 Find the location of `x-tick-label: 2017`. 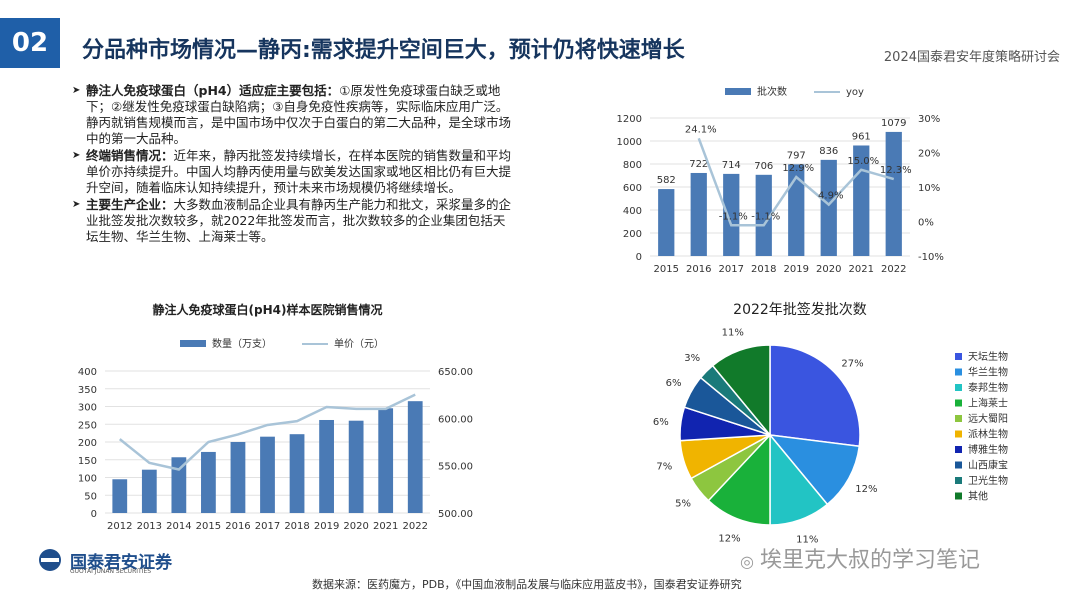

x-tick-label: 2017 is located at coordinates (267, 526).